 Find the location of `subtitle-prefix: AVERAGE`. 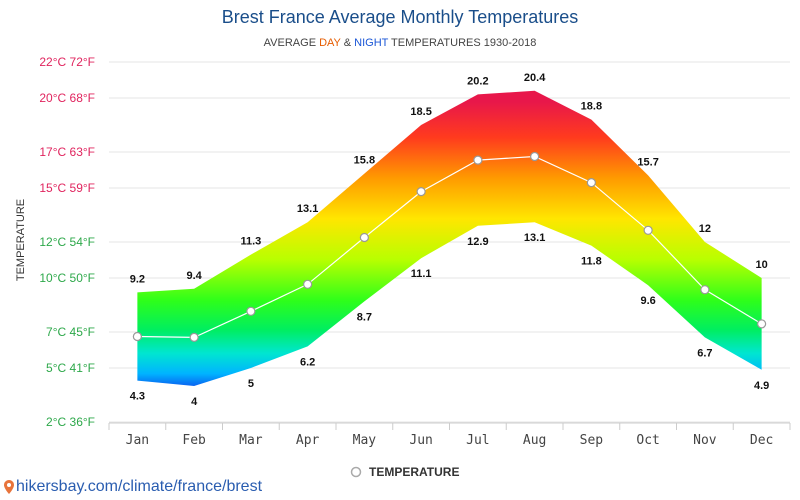

subtitle-prefix: AVERAGE is located at coordinates (291, 43).